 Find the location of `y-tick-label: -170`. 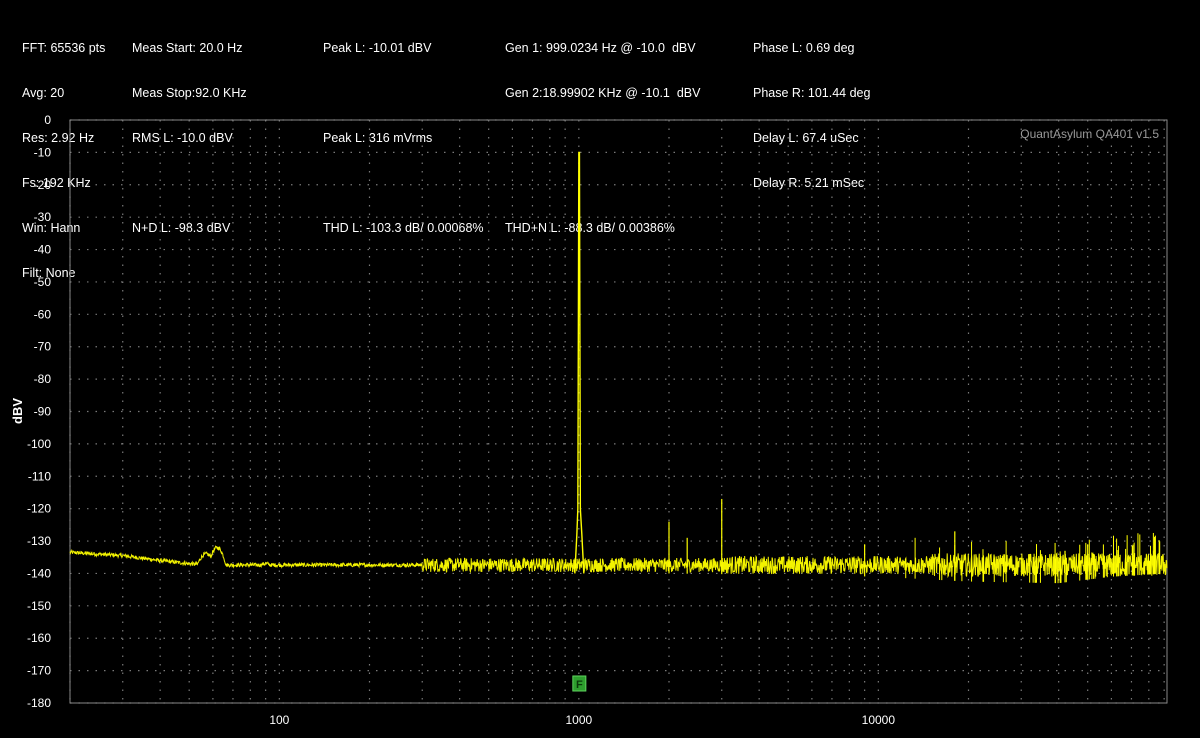

y-tick-label: -170 is located at coordinates (39, 671).